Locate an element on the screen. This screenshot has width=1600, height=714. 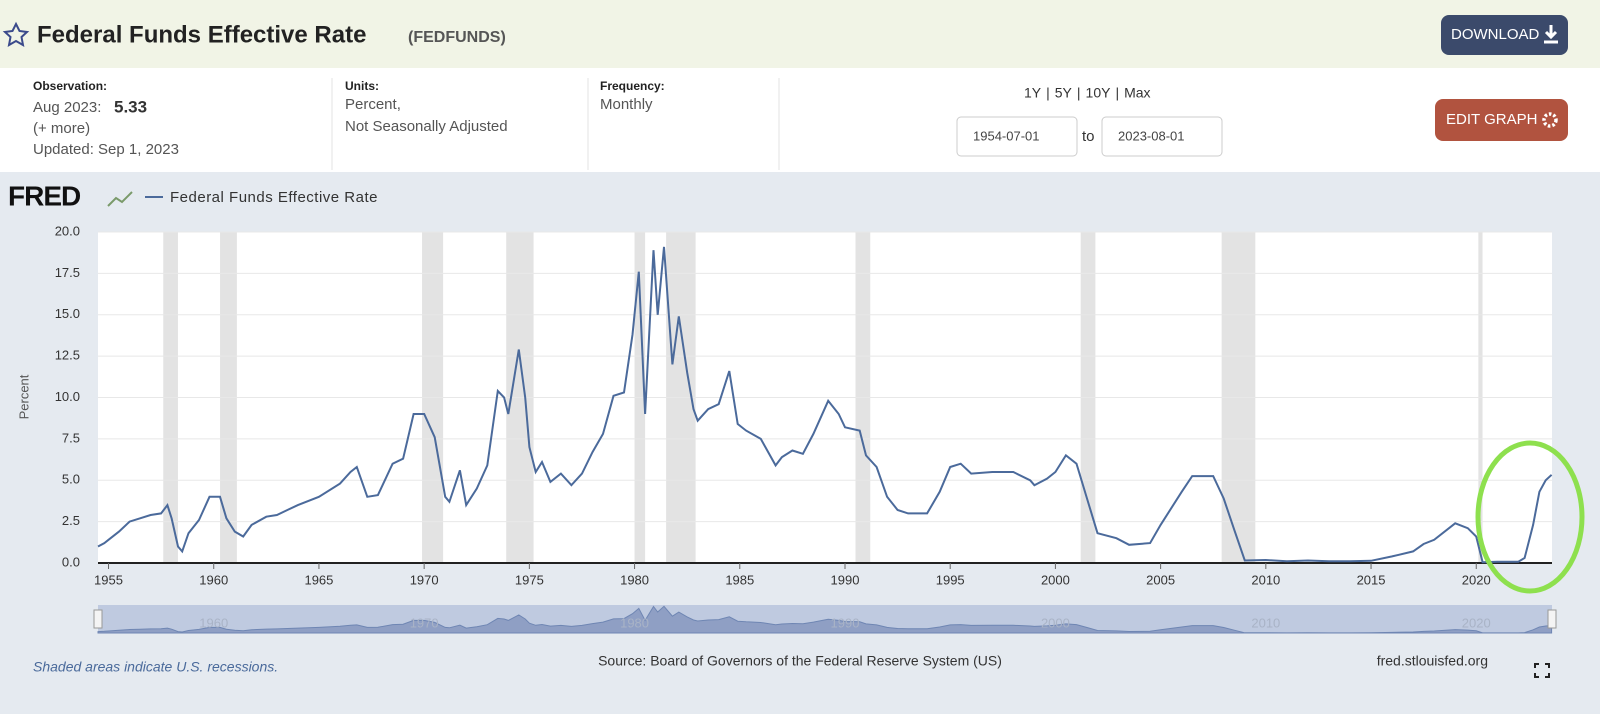
series-id: (FEDFUNDS) is located at coordinates (457, 37).